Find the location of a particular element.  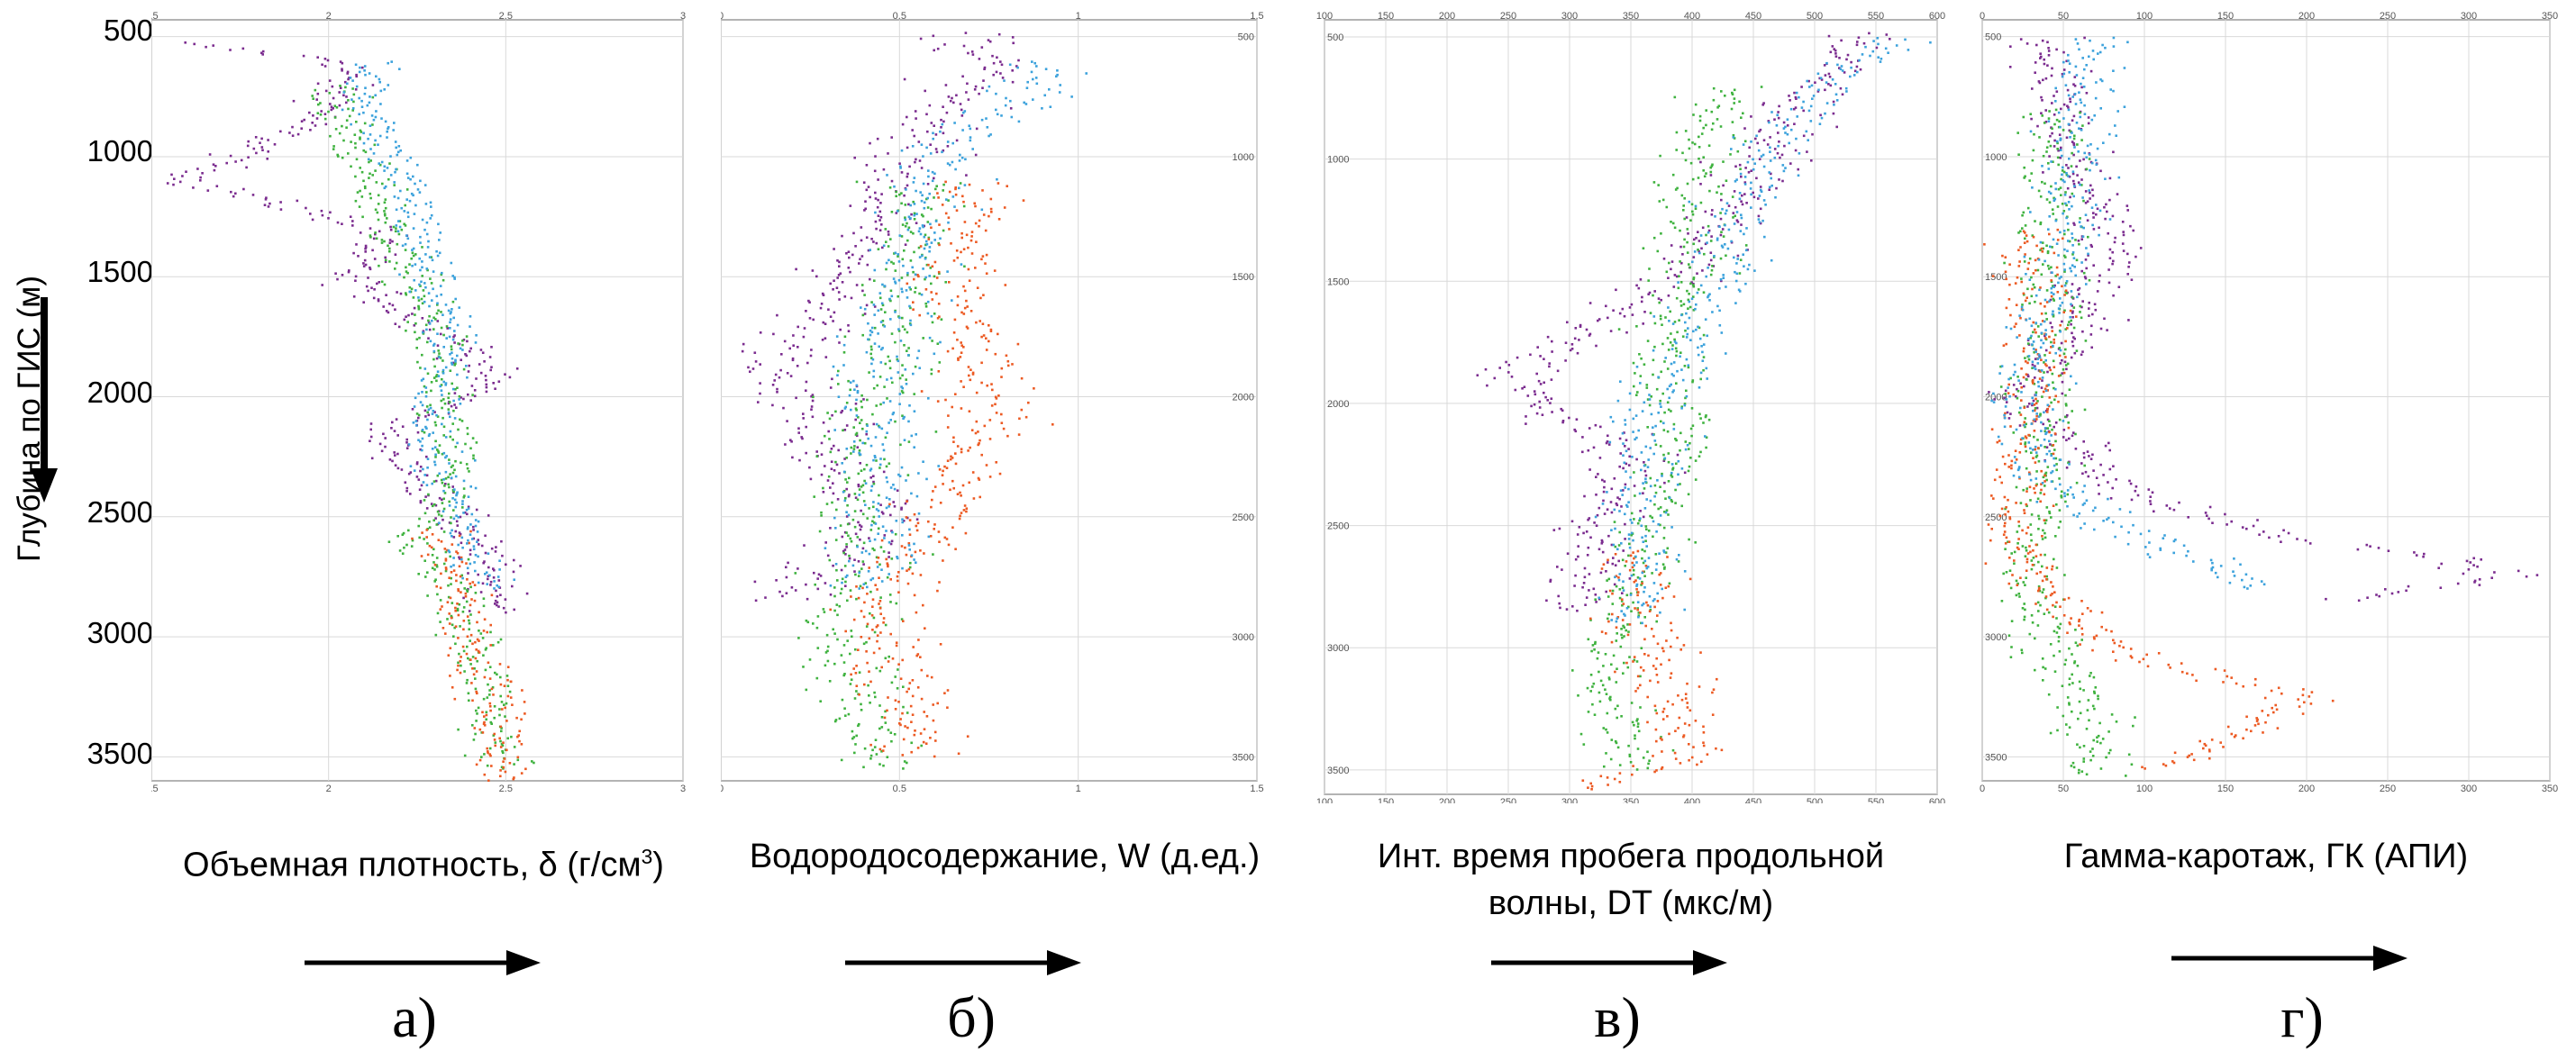

series-purple is located at coordinates (880, 317).